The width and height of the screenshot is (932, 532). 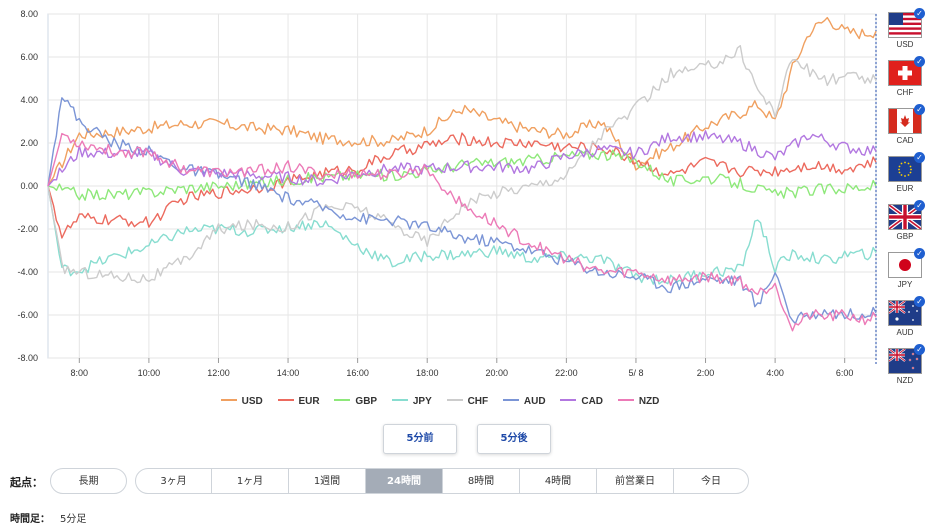 I want to click on next-5min-button: 5分後, so click(x=514, y=439).